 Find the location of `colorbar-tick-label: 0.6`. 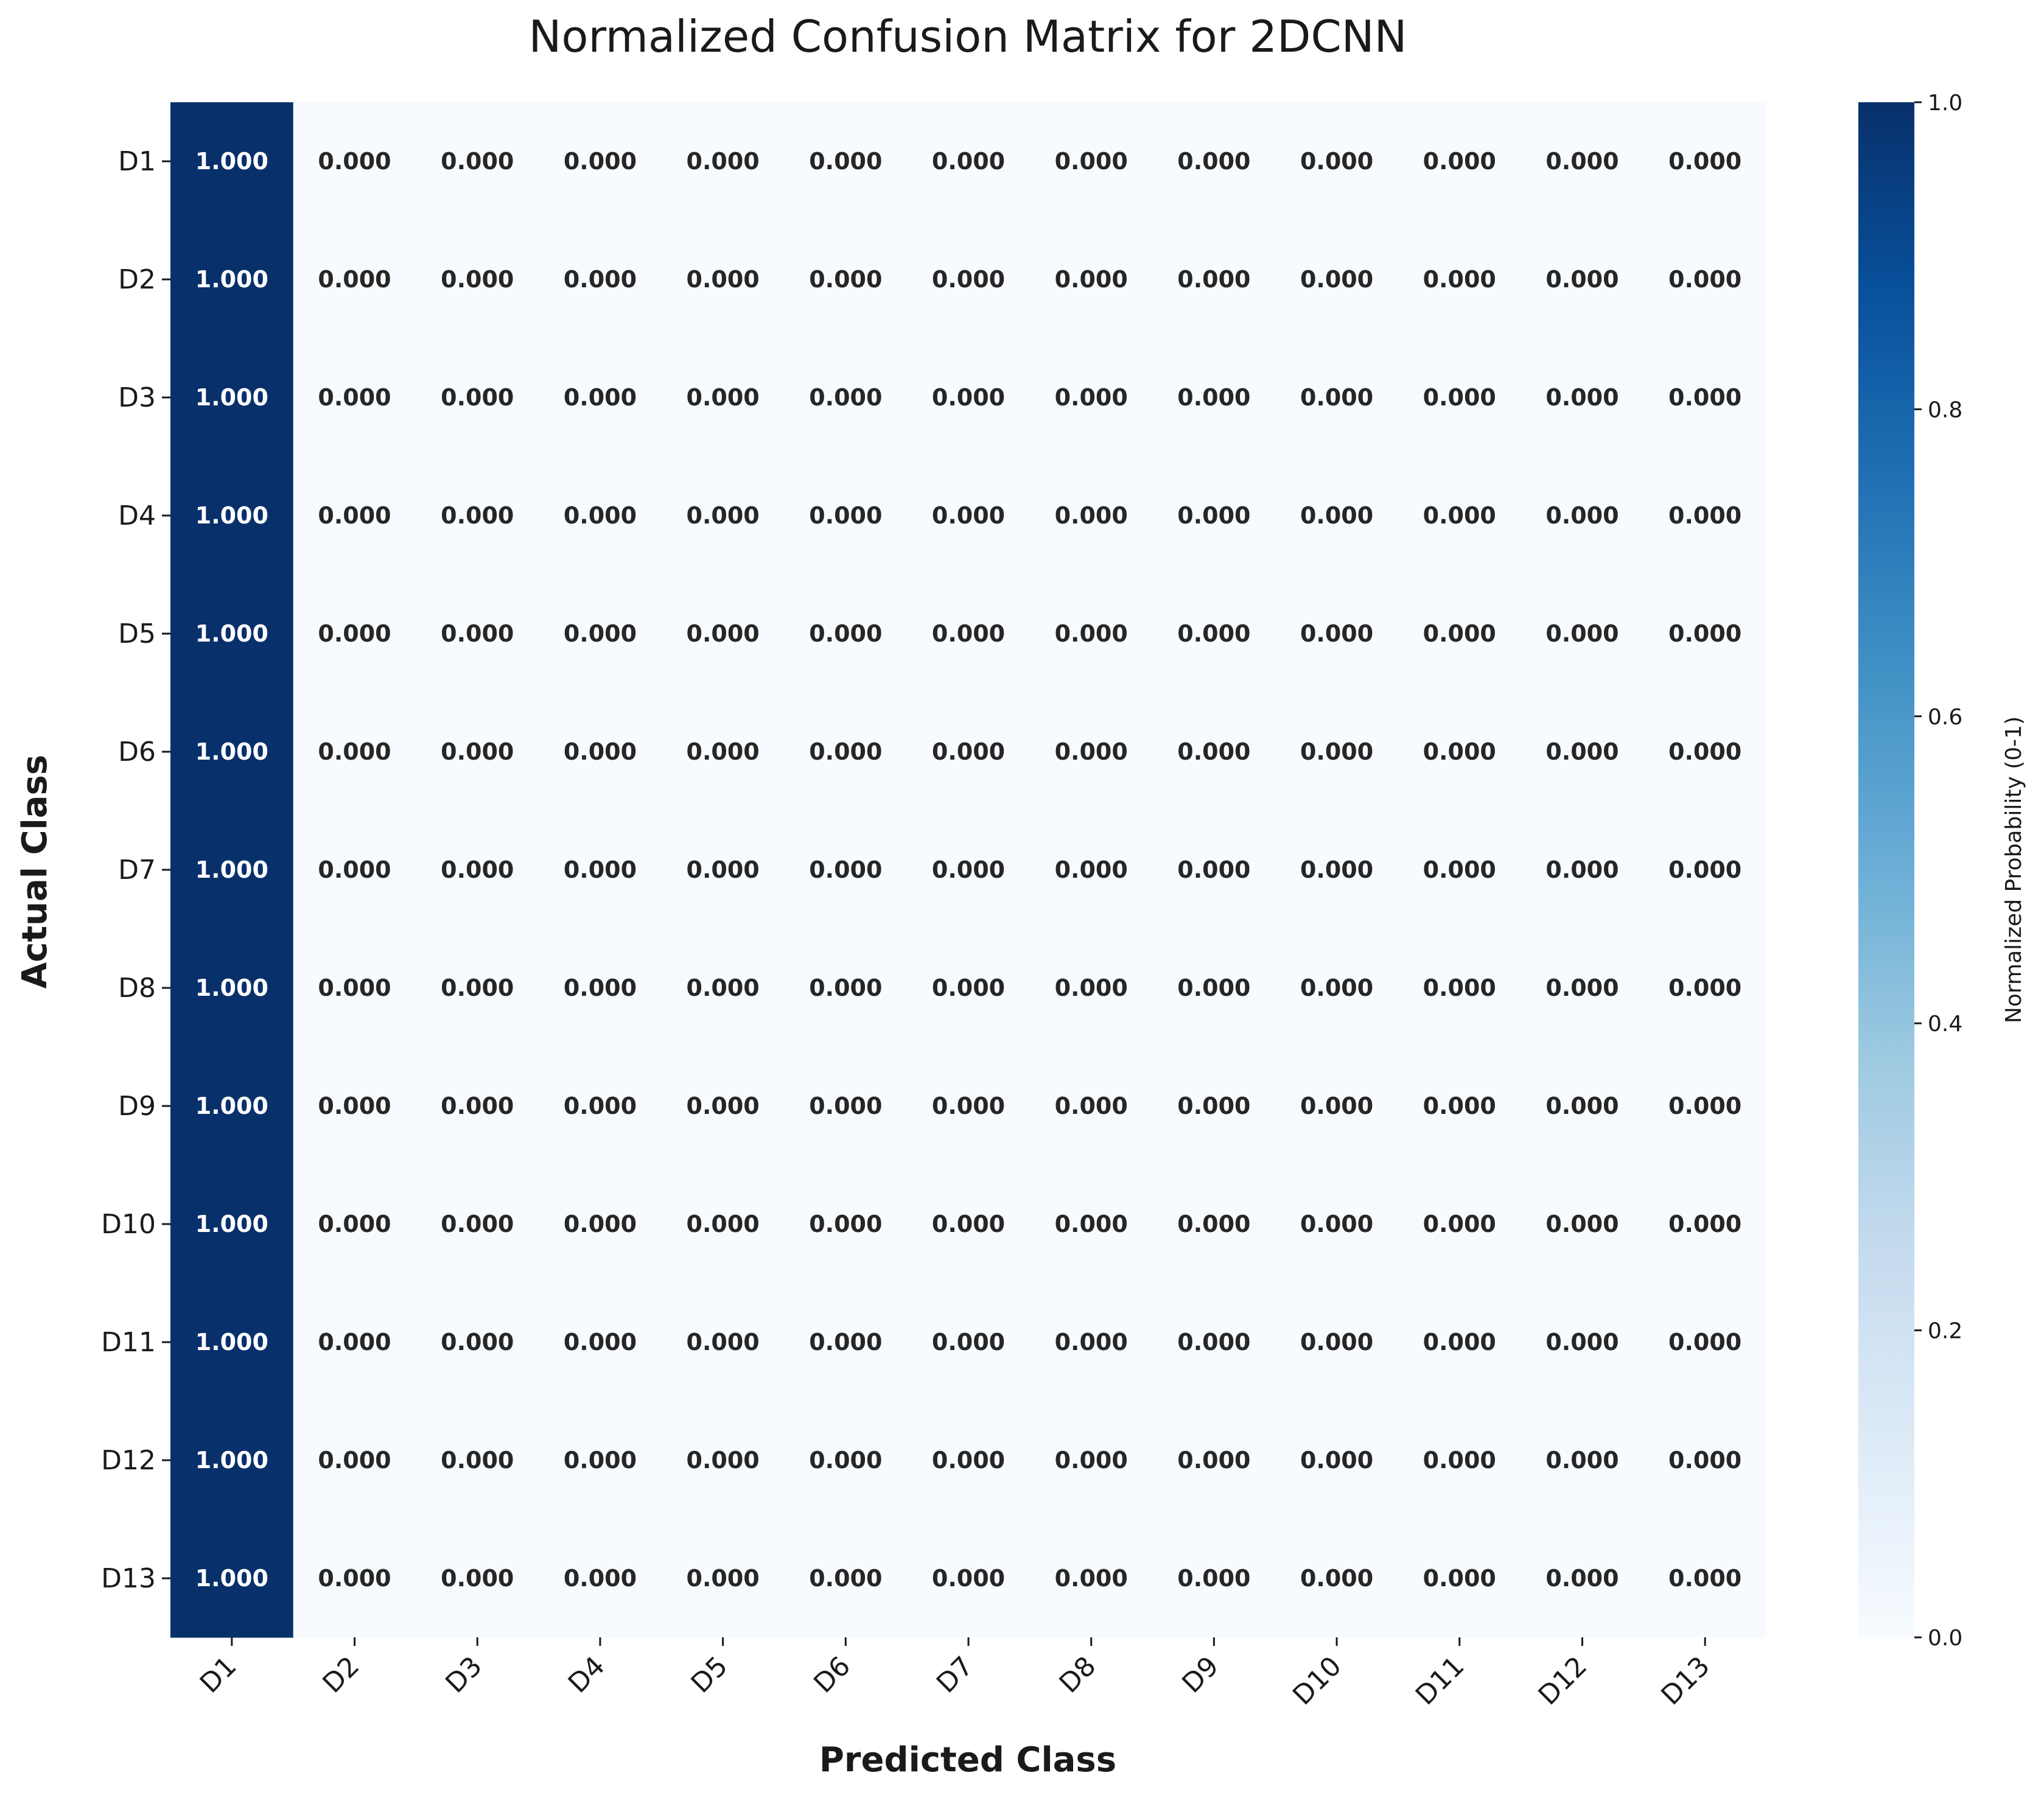

colorbar-tick-label: 0.6 is located at coordinates (1945, 717).